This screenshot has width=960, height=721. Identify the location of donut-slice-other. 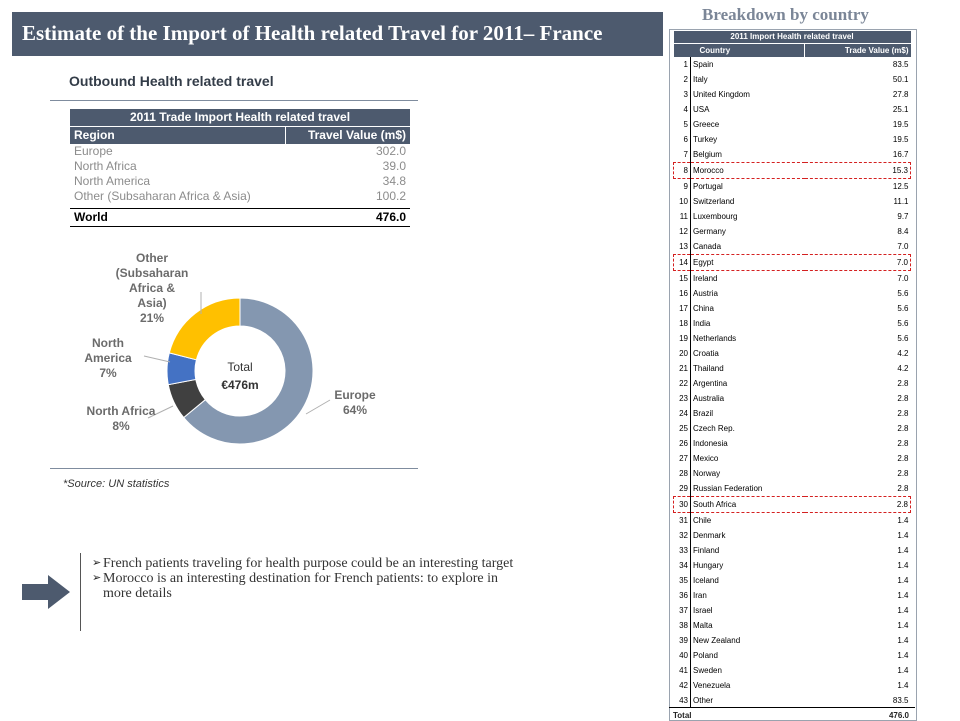
(204, 329).